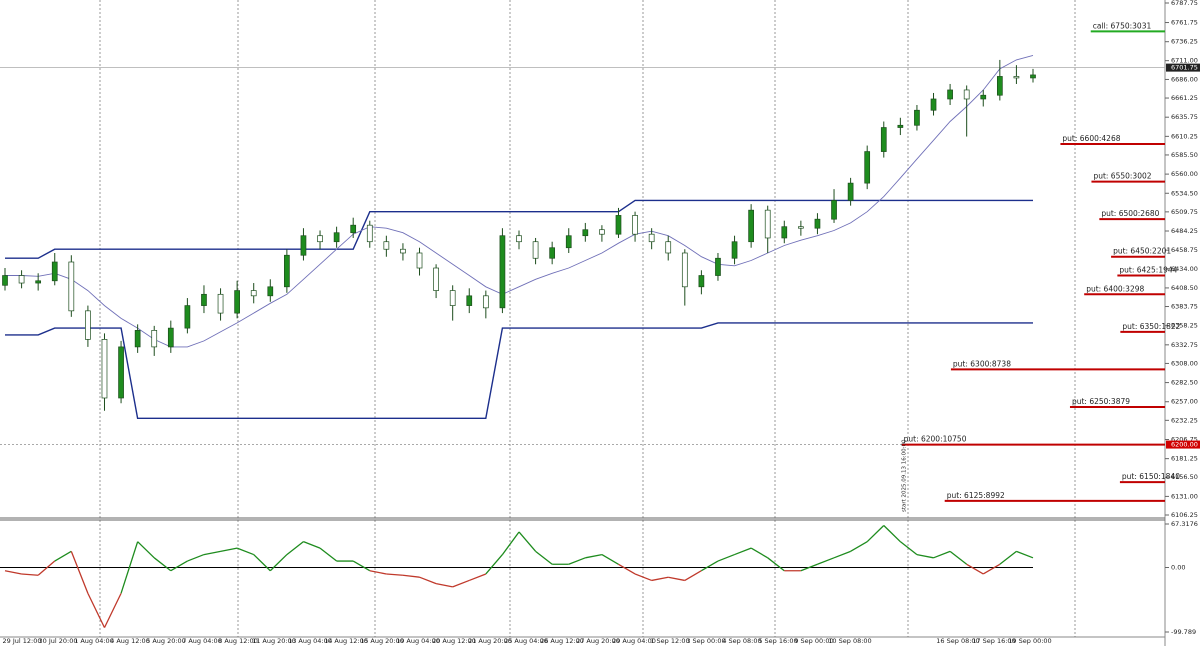 This screenshot has height=646, width=1200. What do you see at coordinates (274, 641) in the screenshot?
I see `x-tick-label: 11 Aug 20:00` at bounding box center [274, 641].